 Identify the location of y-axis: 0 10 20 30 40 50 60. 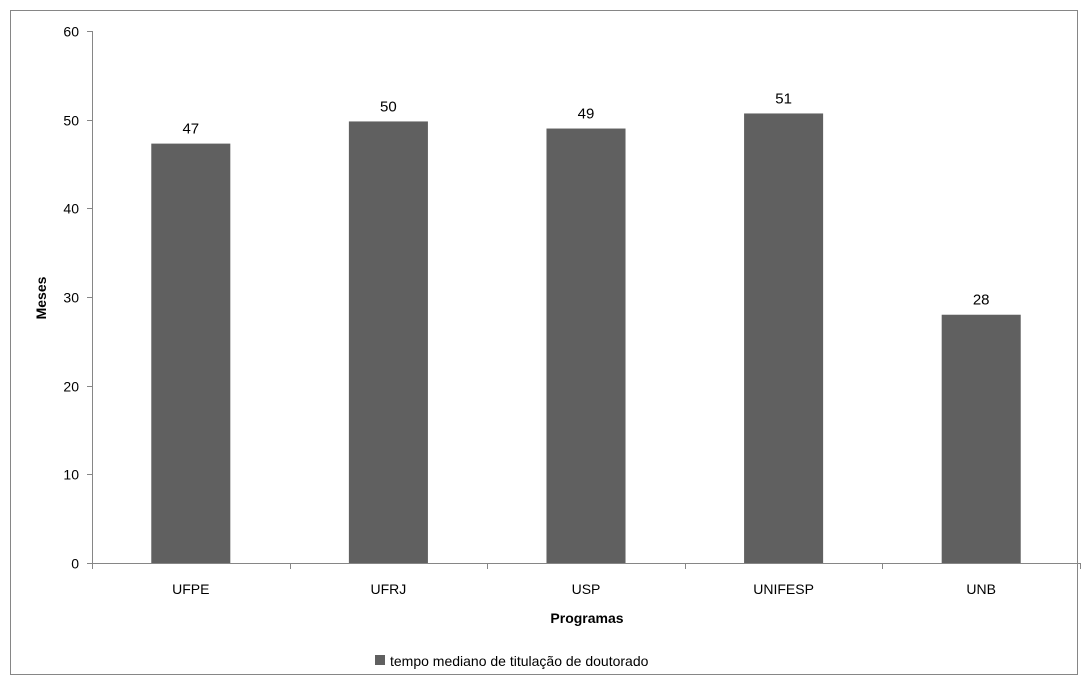
(78, 298).